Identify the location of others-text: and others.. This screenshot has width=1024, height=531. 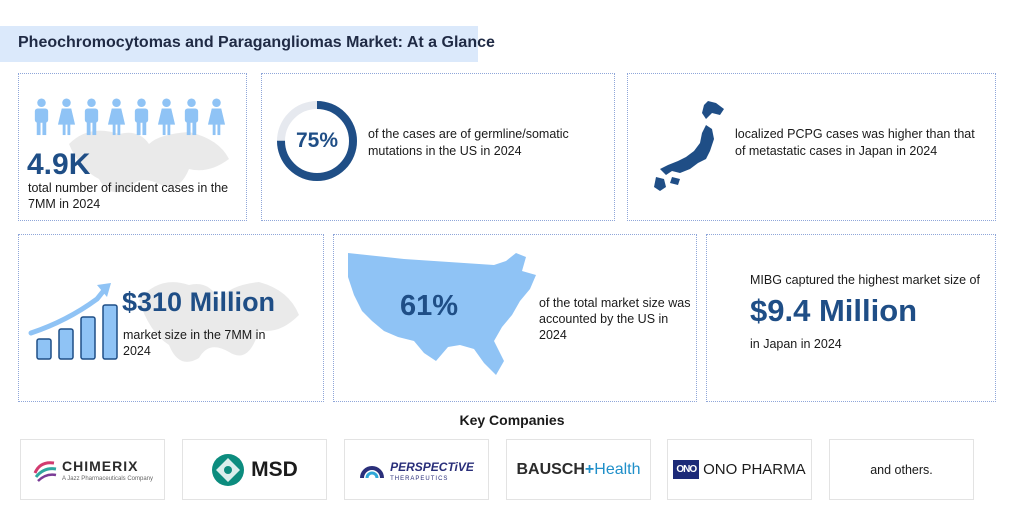
(901, 469).